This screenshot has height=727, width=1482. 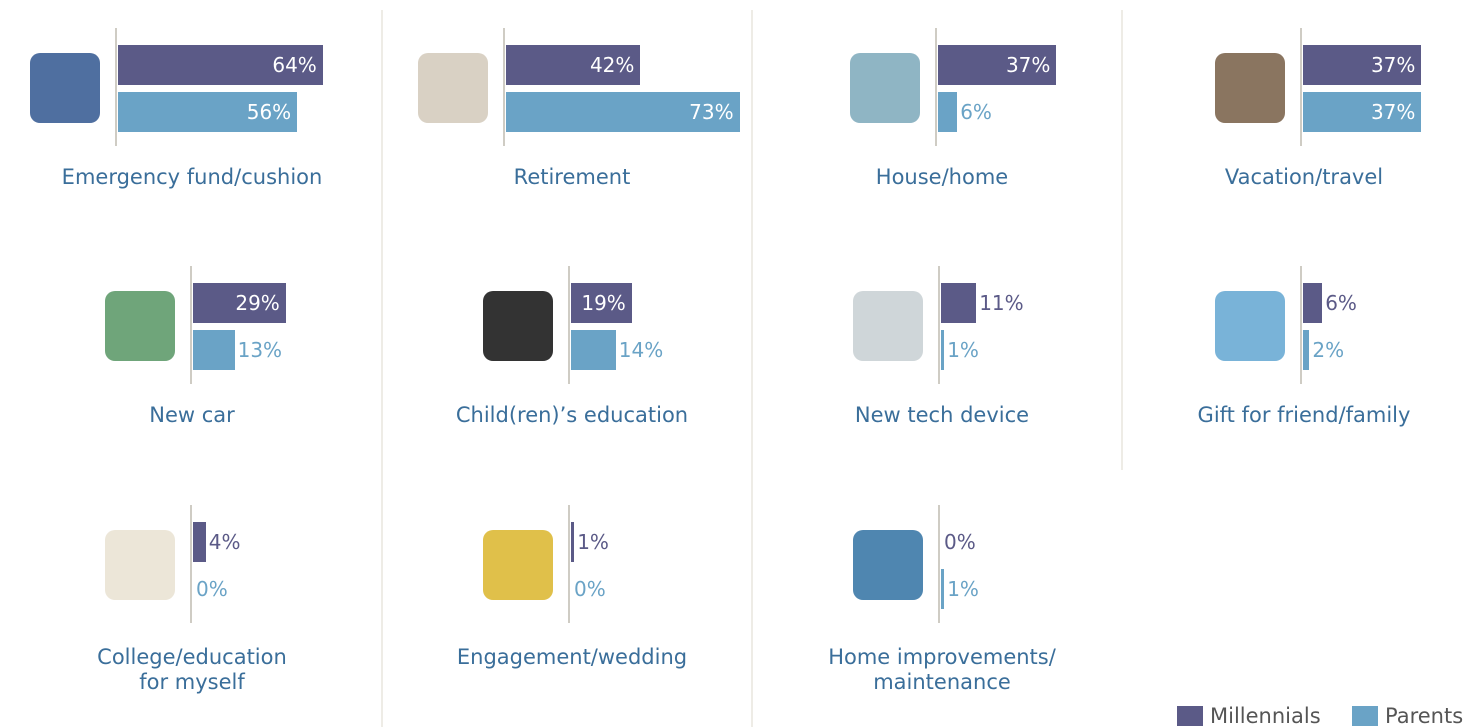 I want to click on value-label: 4%, so click(x=224, y=542).